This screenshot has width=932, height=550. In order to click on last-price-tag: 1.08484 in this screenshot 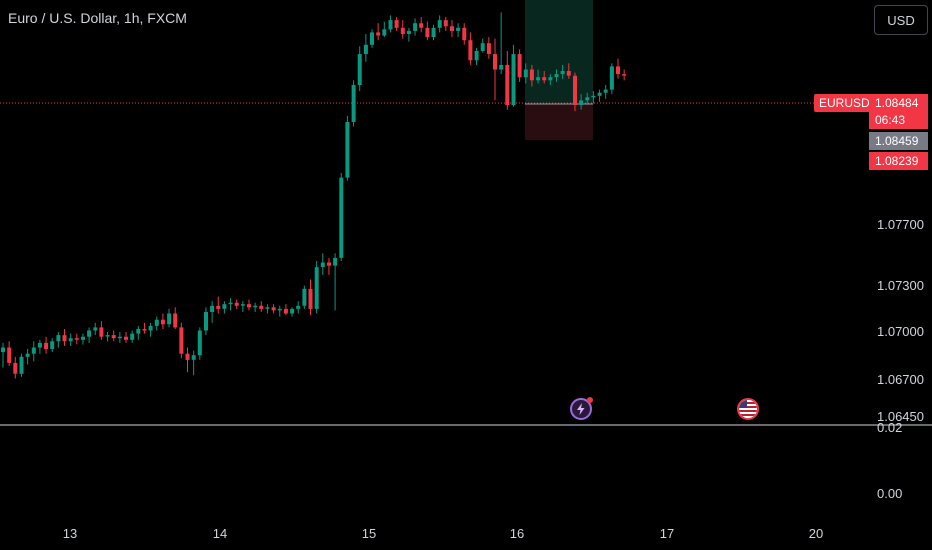, I will do `click(898, 103)`.